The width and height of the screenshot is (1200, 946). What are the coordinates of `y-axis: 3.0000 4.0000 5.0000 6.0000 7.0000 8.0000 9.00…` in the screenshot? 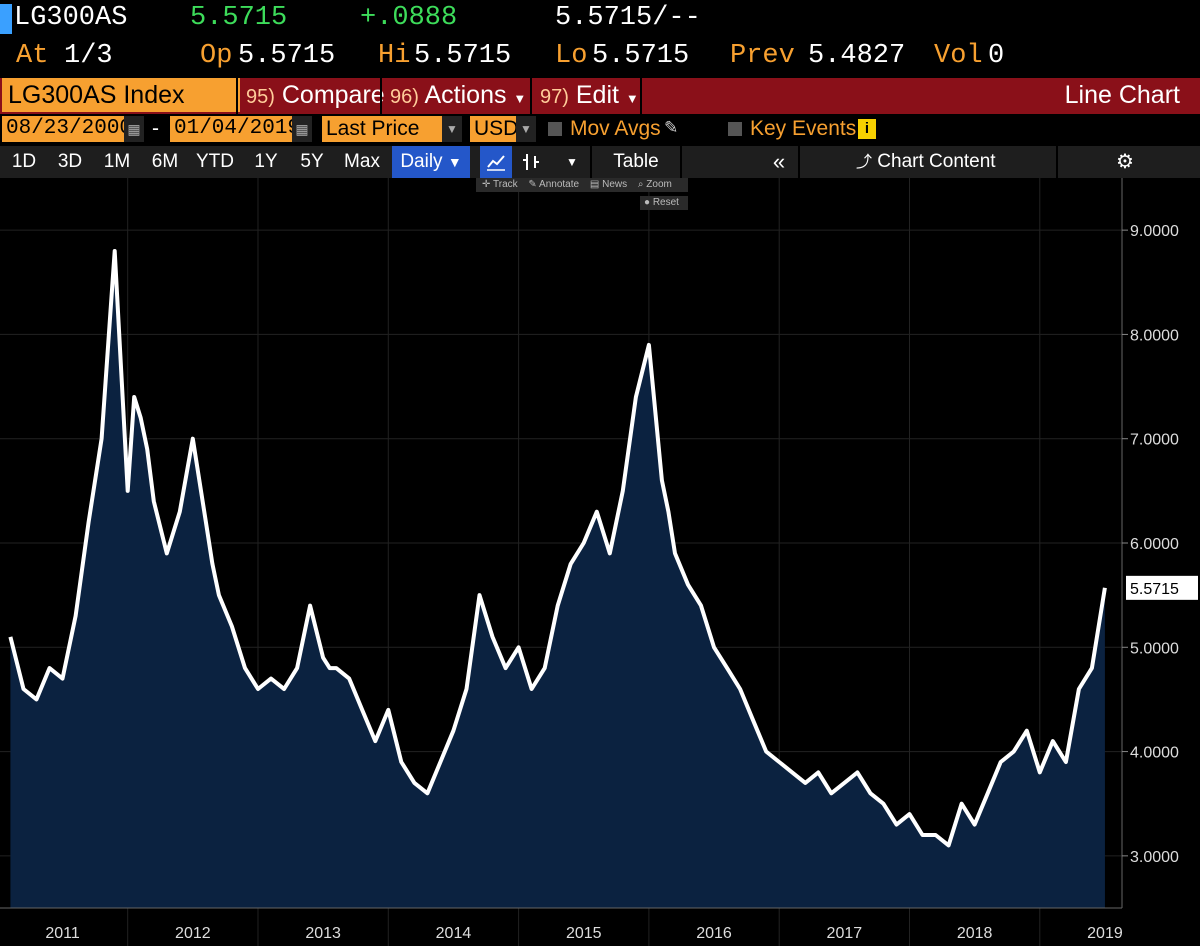 It's located at (1150, 544).